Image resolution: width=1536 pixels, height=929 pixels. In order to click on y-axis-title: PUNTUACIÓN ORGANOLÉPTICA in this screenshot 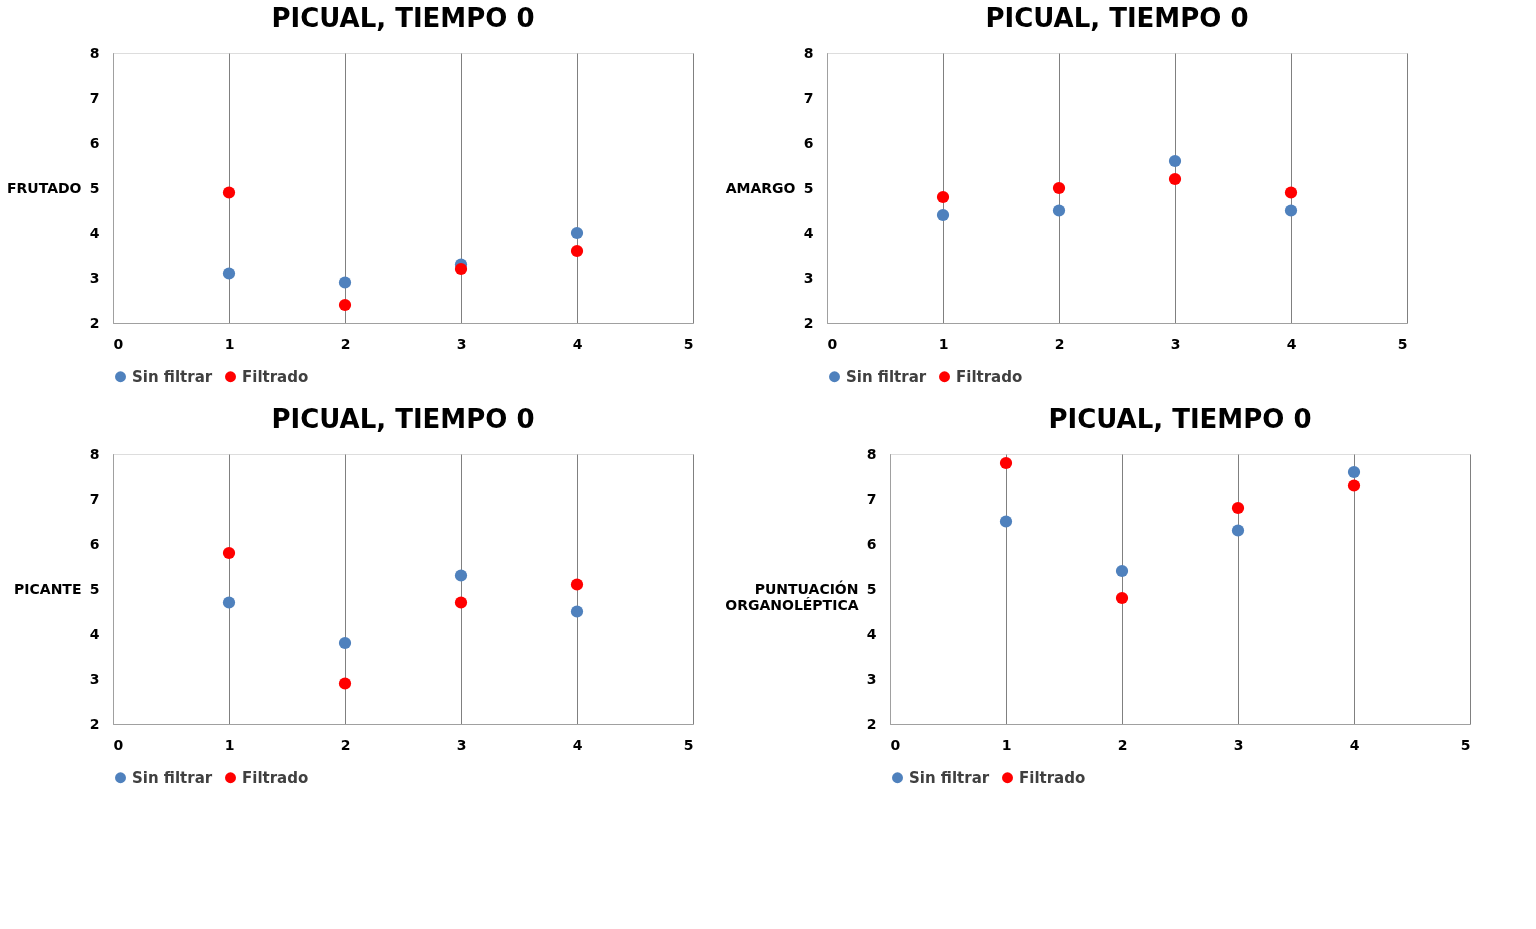, I will do `click(792, 596)`.